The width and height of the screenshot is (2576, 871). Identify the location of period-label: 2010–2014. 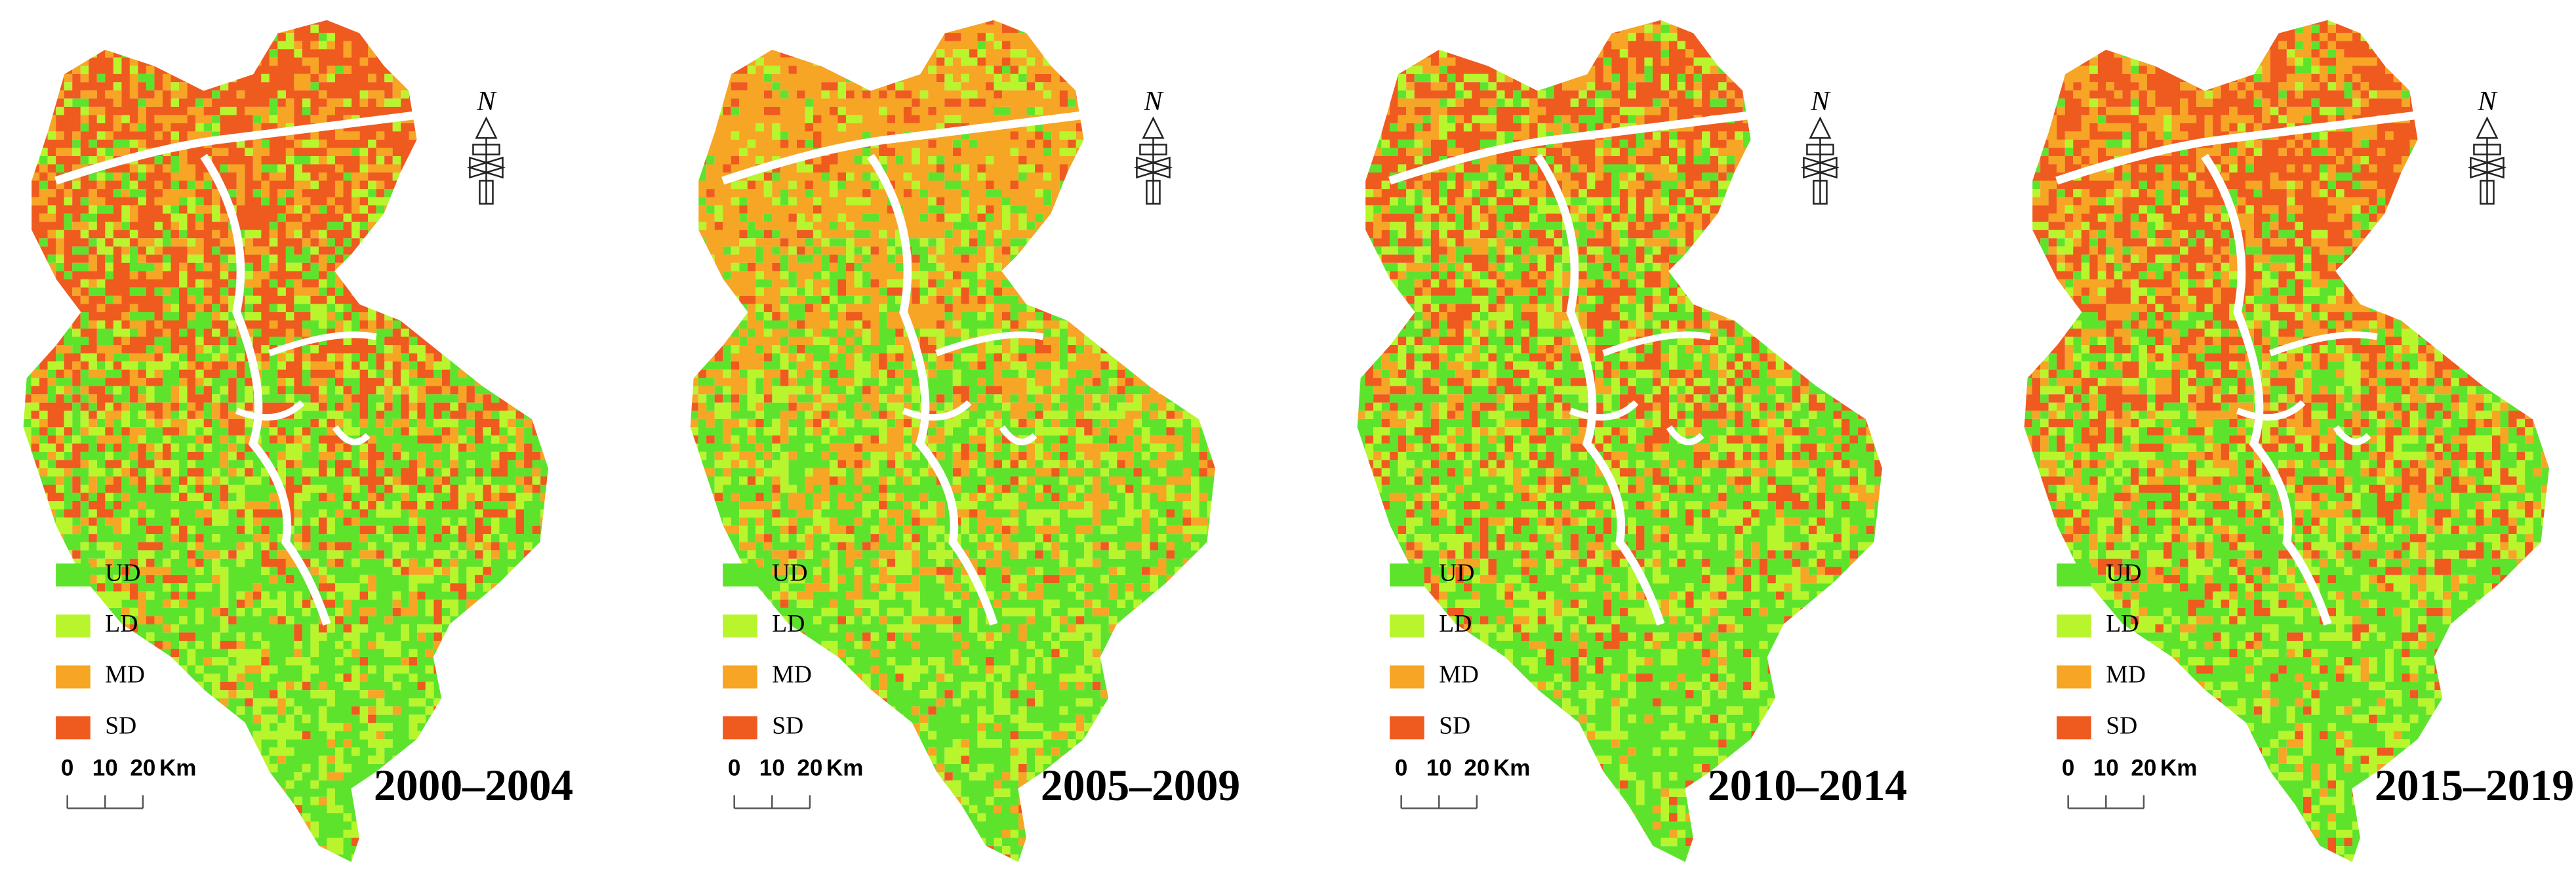
(1807, 785).